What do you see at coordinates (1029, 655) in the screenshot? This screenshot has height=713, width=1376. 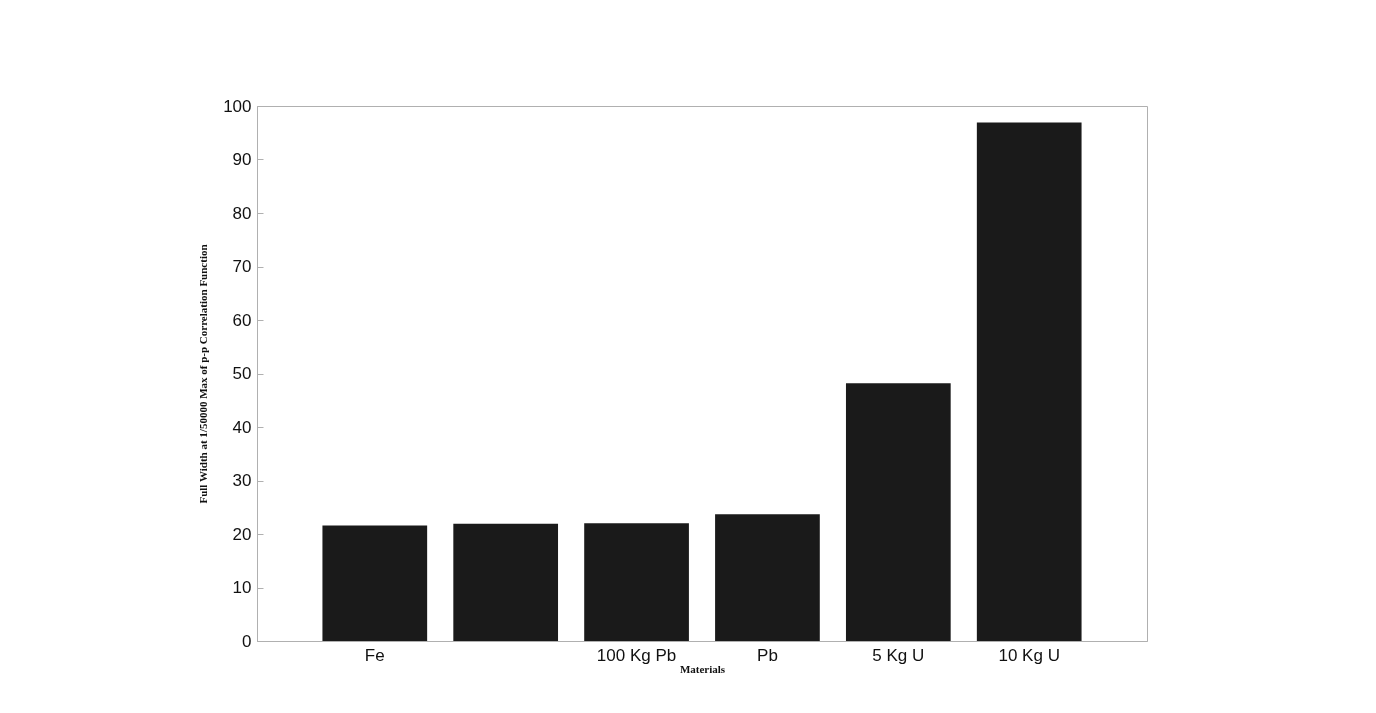 I see `x-tick-label: 10 Kg U` at bounding box center [1029, 655].